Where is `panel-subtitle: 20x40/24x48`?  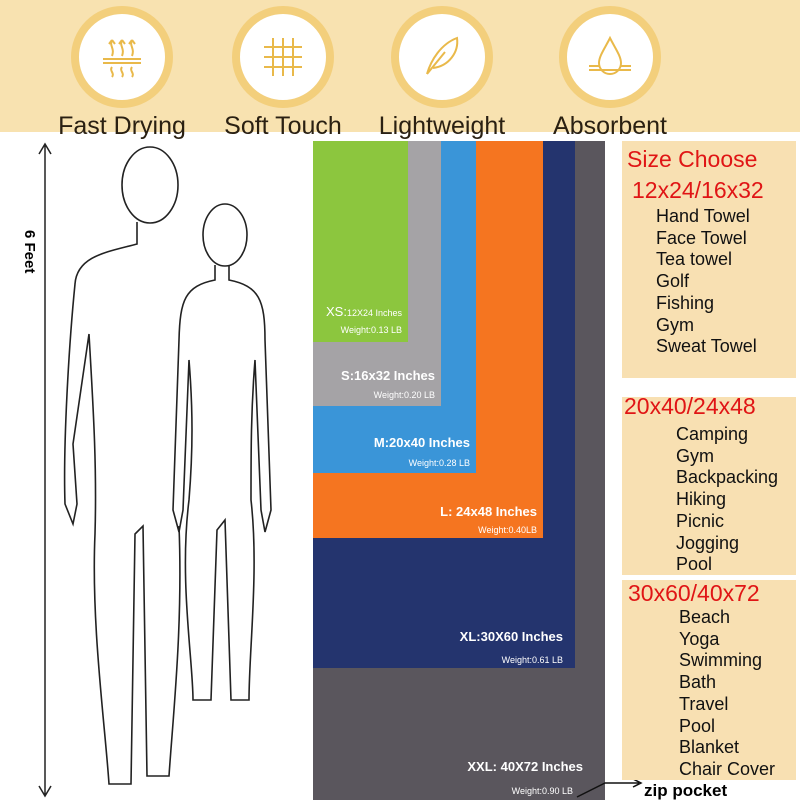
panel-subtitle: 20x40/24x48 is located at coordinates (690, 406).